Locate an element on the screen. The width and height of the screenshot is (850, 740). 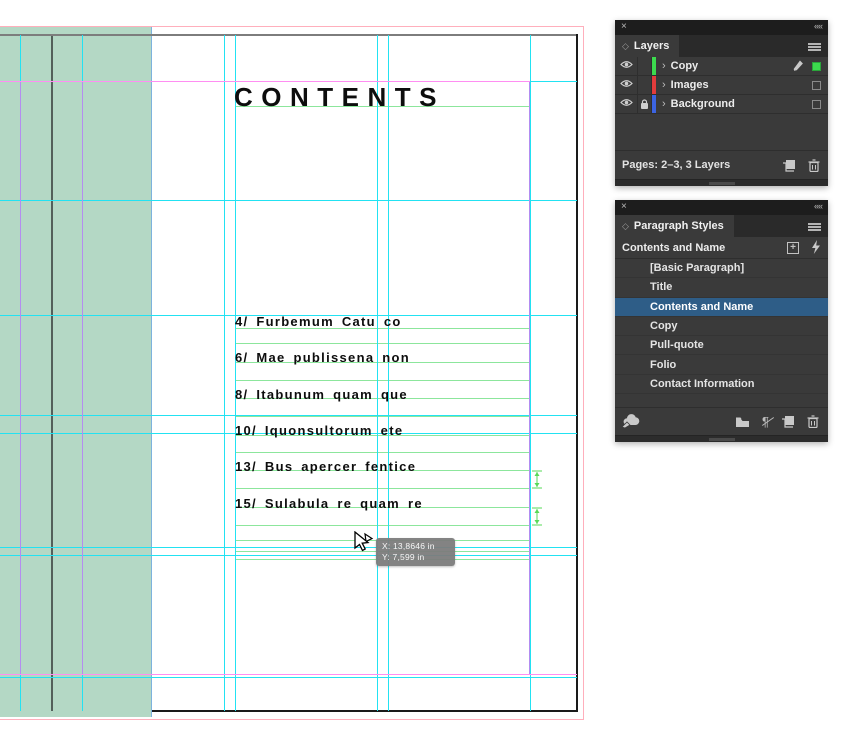
new-layer-icon is located at coordinates (789, 165).